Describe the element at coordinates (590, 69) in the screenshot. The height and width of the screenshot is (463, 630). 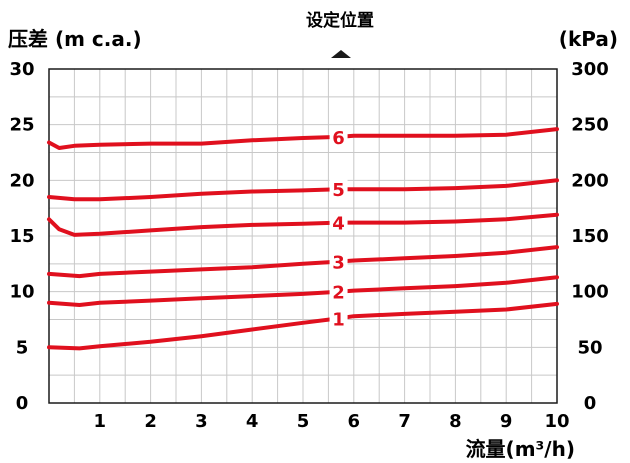
I see `y-tick-right: 300` at that location.